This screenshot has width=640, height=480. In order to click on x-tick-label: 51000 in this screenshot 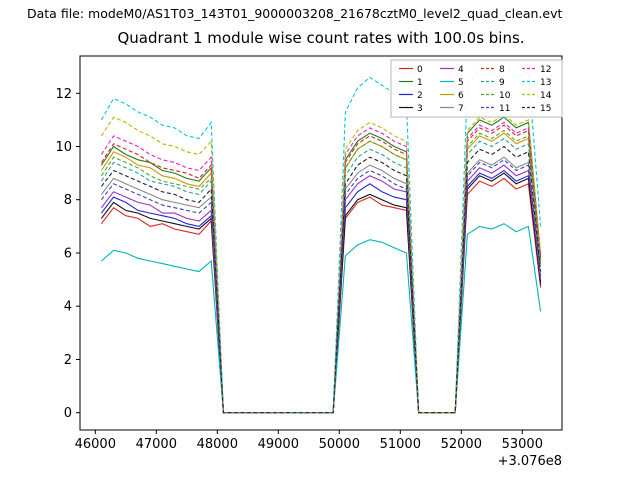, I will do `click(400, 444)`.